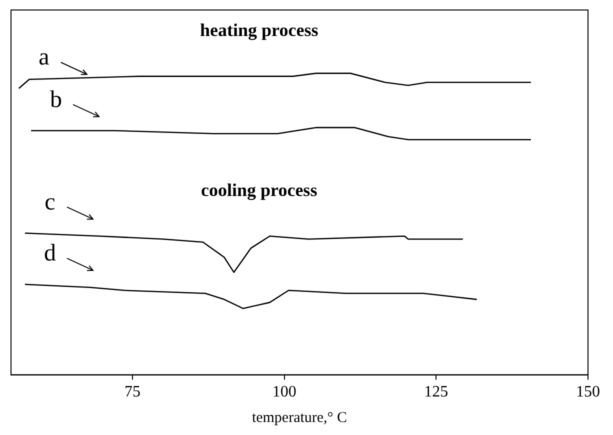 This screenshot has width=613, height=435. I want to click on legend-label: c, so click(50, 202).